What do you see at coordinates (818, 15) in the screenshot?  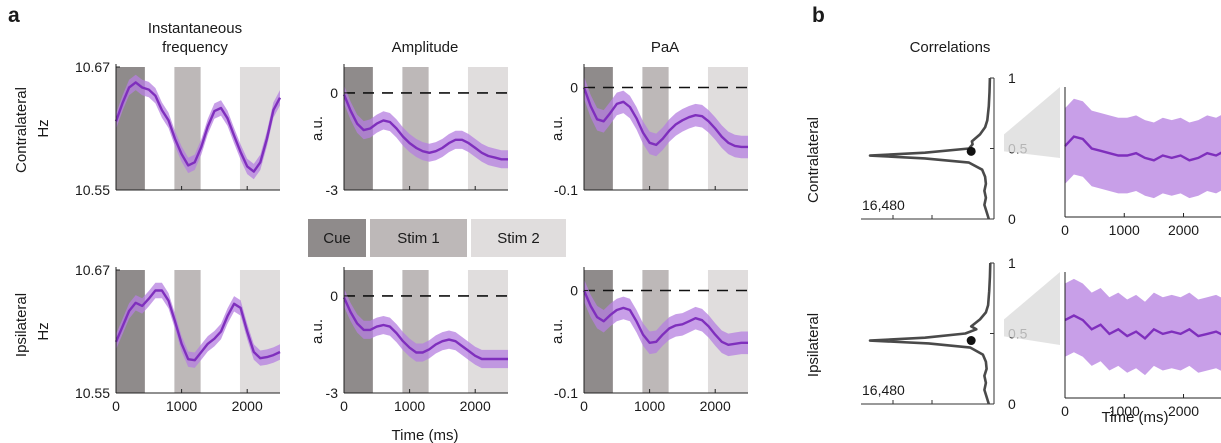 I see `panel-letter-b: b` at bounding box center [818, 15].